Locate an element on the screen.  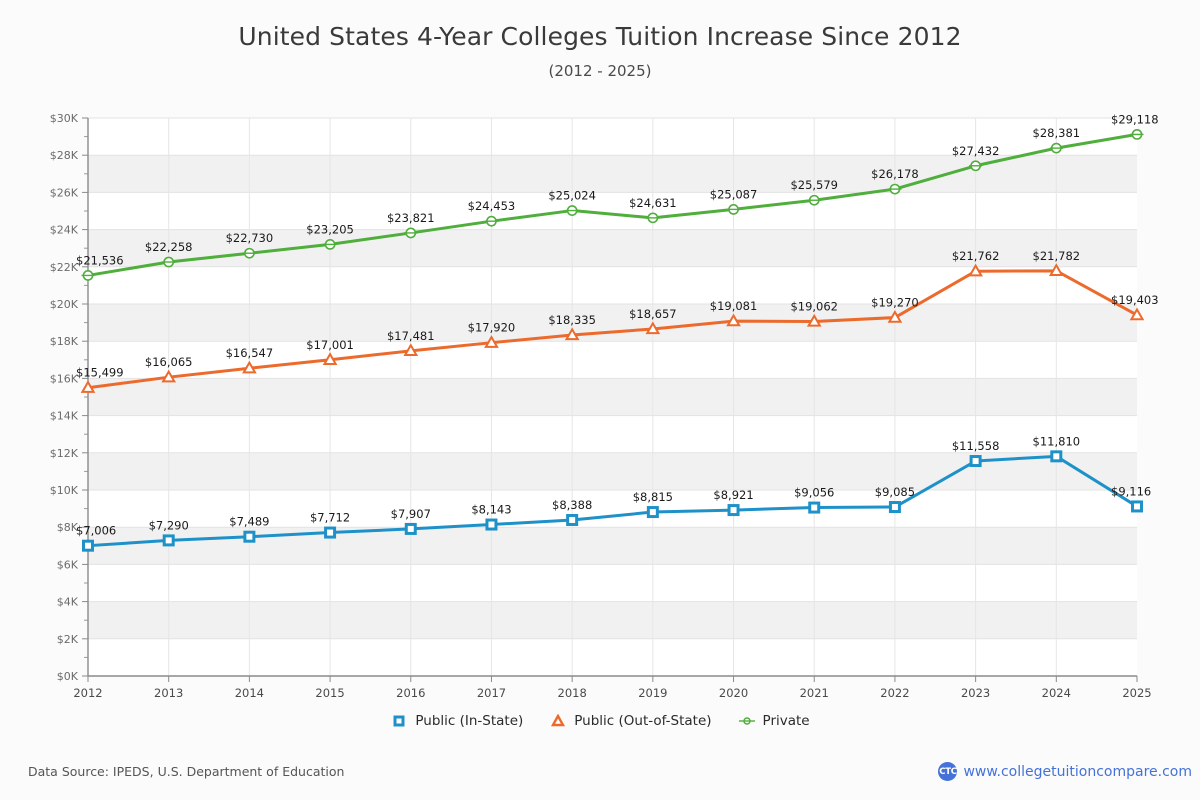
y-axis-tick-label: $30K is located at coordinates (64, 118).